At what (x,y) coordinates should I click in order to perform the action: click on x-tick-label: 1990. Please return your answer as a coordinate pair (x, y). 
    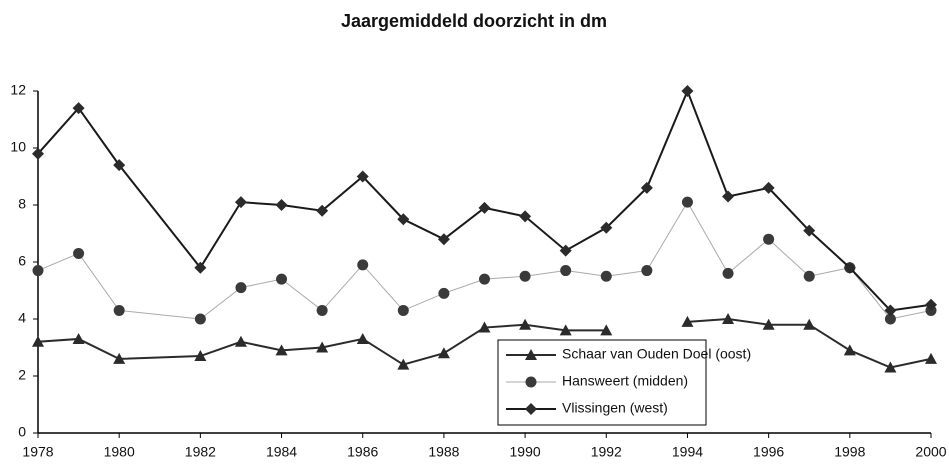
    Looking at the image, I should click on (525, 452).